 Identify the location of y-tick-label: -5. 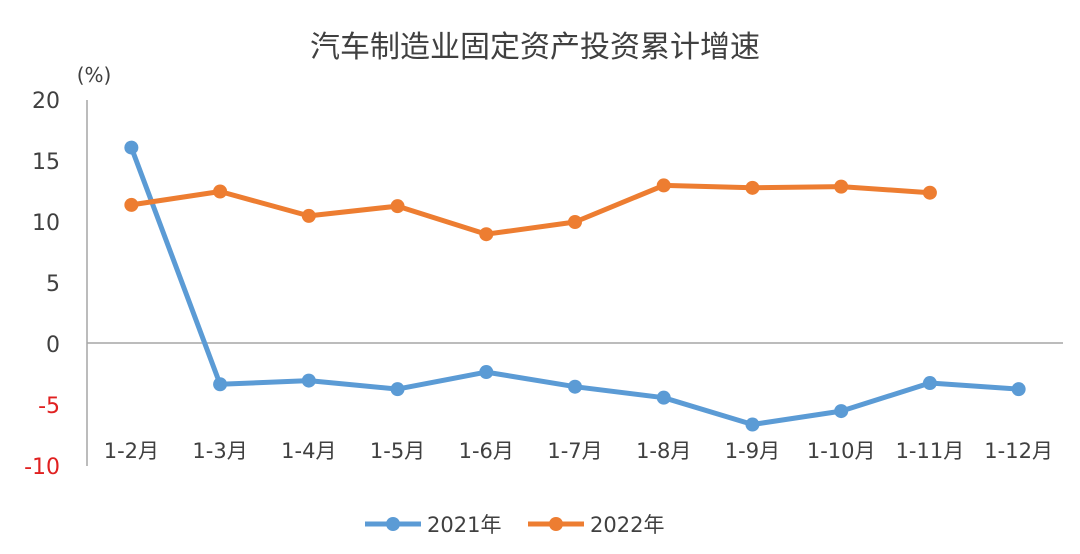
(49, 406).